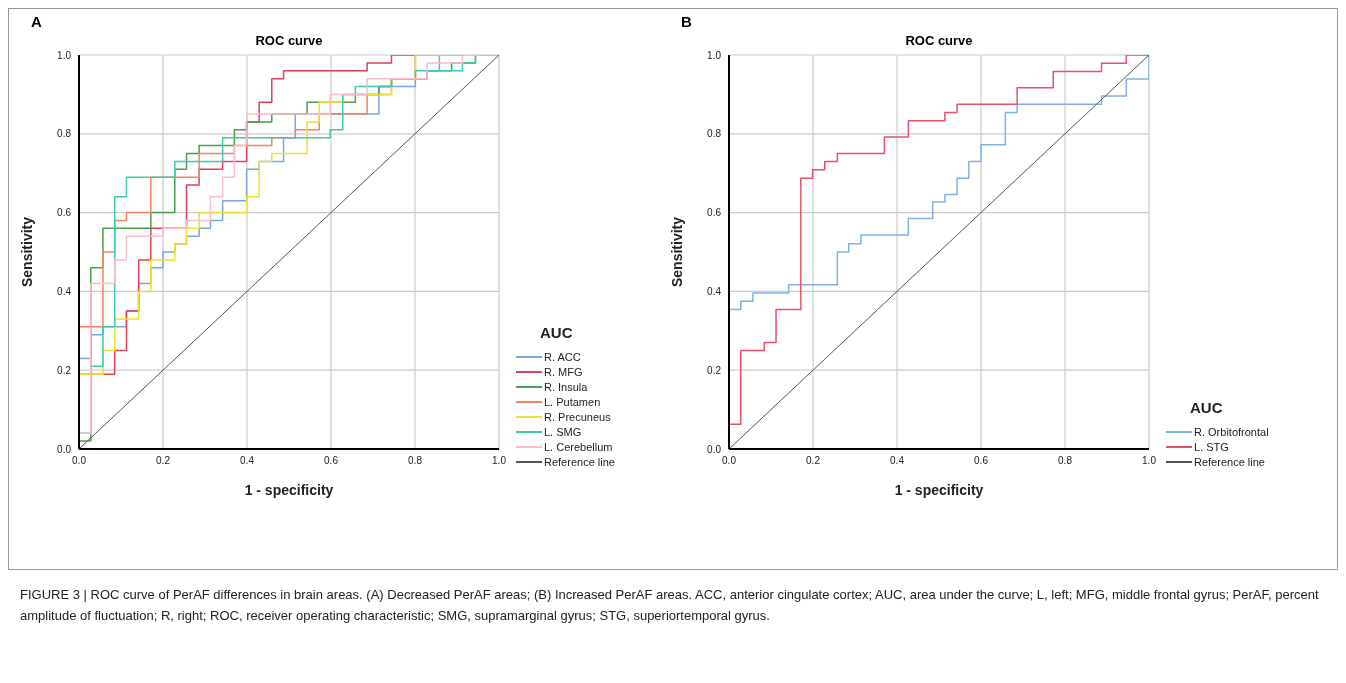 The height and width of the screenshot is (683, 1346). Describe the element at coordinates (563, 431) in the screenshot. I see `legend-label: L. SMG` at that location.